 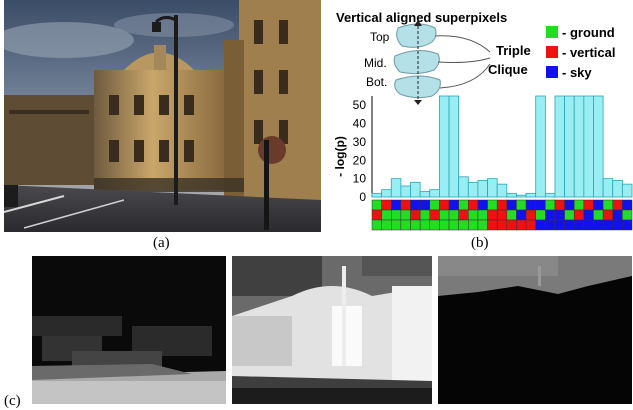 What do you see at coordinates (332, 330) in the screenshot?
I see `vertical-probability-map` at bounding box center [332, 330].